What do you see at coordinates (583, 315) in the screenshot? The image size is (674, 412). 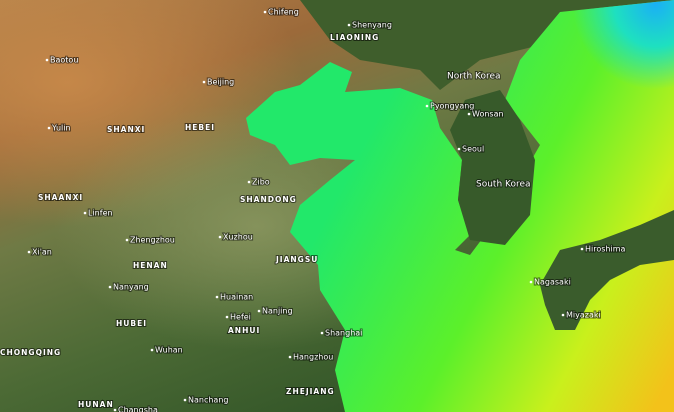 I see `city-label: Miyazaki` at bounding box center [583, 315].